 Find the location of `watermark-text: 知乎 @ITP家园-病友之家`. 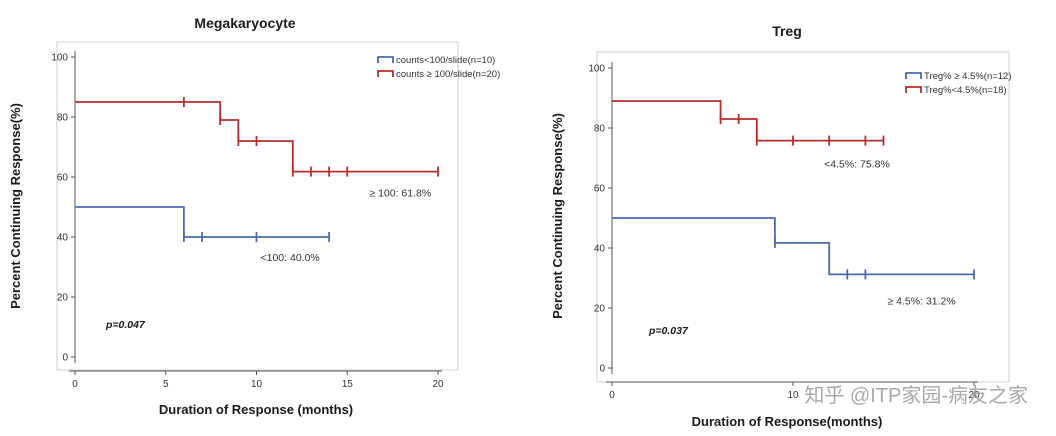

watermark-text: 知乎 @ITP家园-病友之家 is located at coordinates (916, 395).